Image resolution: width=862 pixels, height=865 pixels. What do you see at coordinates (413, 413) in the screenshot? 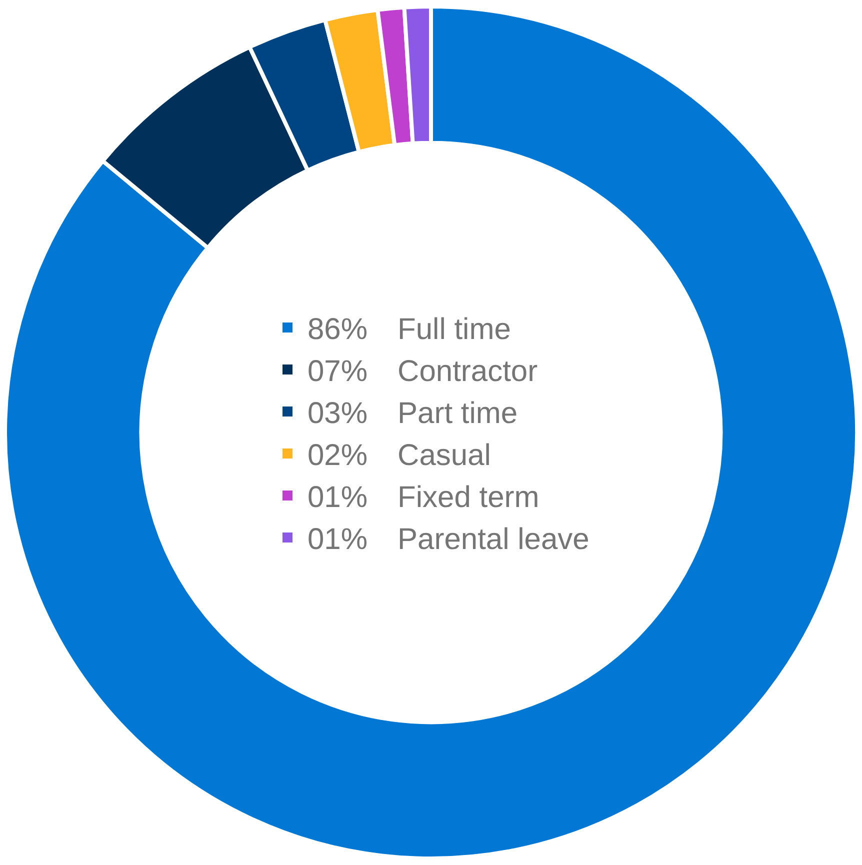
I see `legend-label: 03% Part time` at bounding box center [413, 413].